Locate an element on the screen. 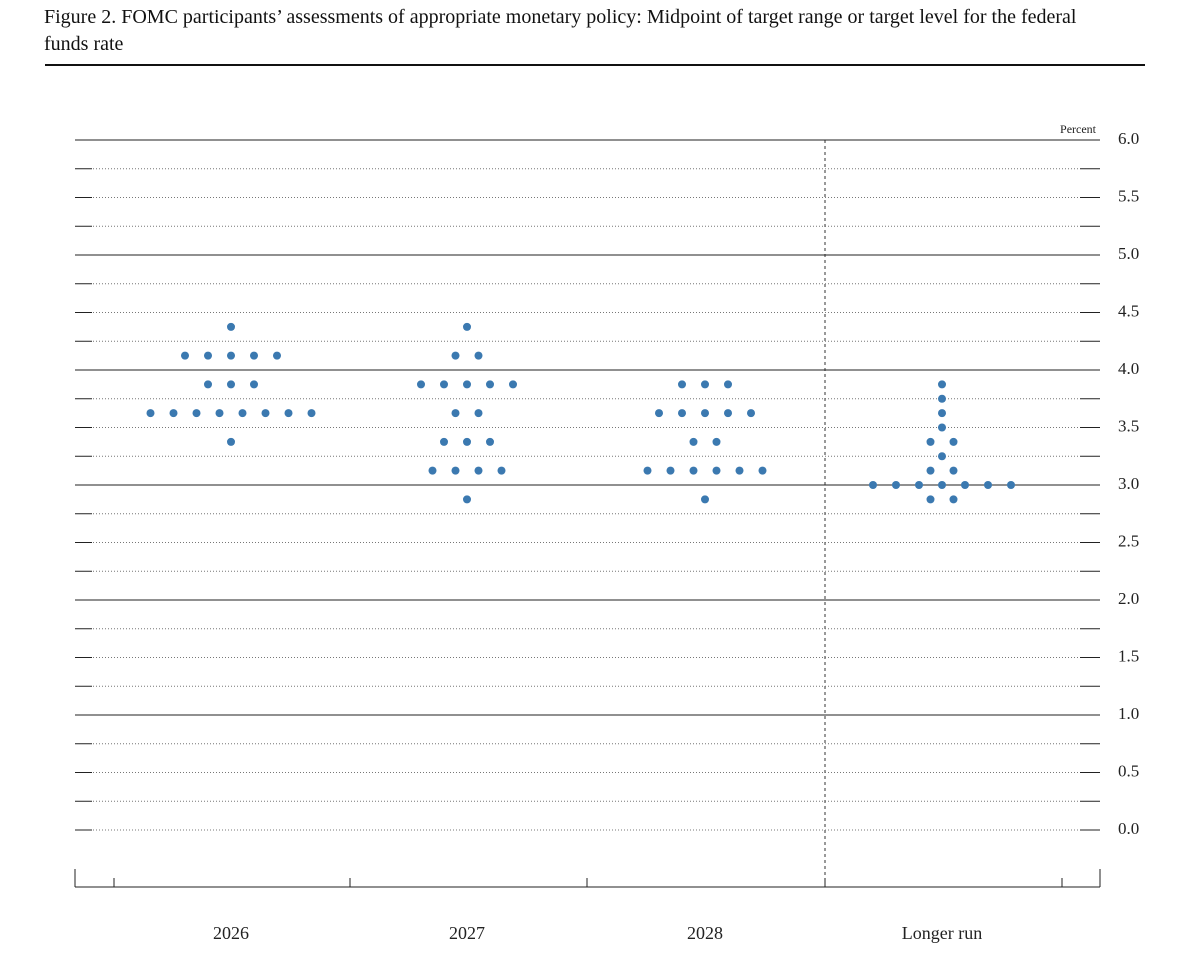 The image size is (1200, 960). y-tick-label: 5.5 is located at coordinates (1128, 195).